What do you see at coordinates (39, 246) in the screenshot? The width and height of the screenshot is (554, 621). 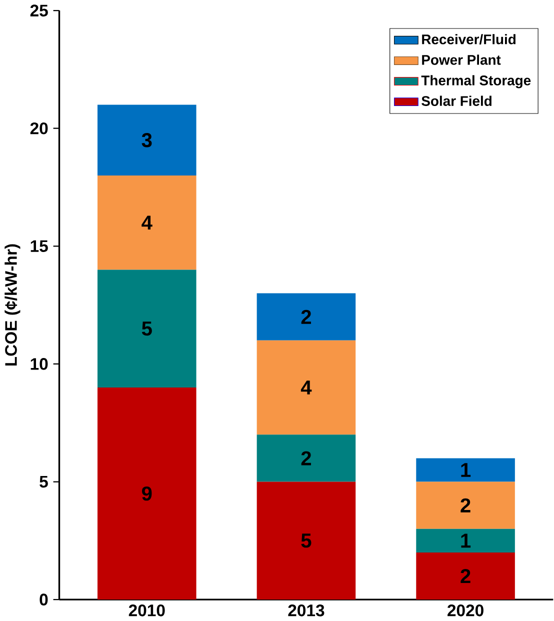 I see `y-tick-label: 15` at bounding box center [39, 246].